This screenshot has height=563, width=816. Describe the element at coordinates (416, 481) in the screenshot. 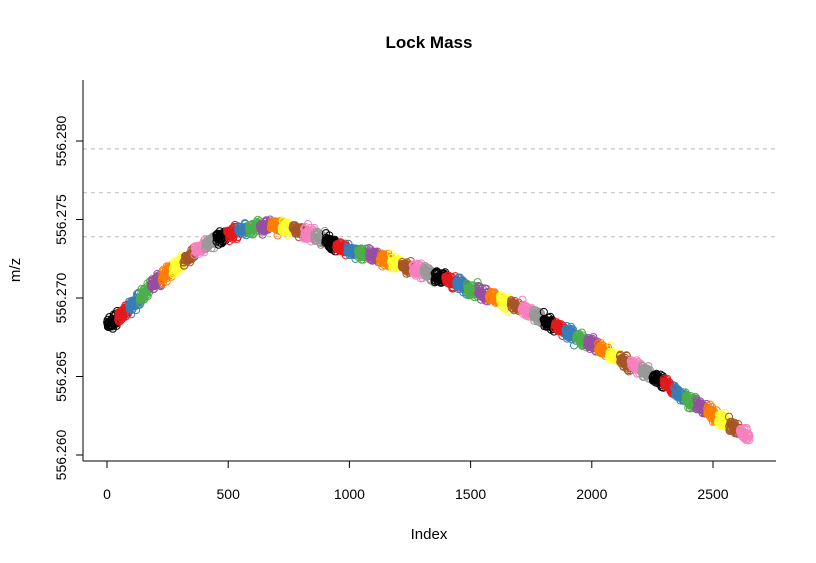

I see `x-axis: 0 500 1000 1500 2000 2500` at that location.